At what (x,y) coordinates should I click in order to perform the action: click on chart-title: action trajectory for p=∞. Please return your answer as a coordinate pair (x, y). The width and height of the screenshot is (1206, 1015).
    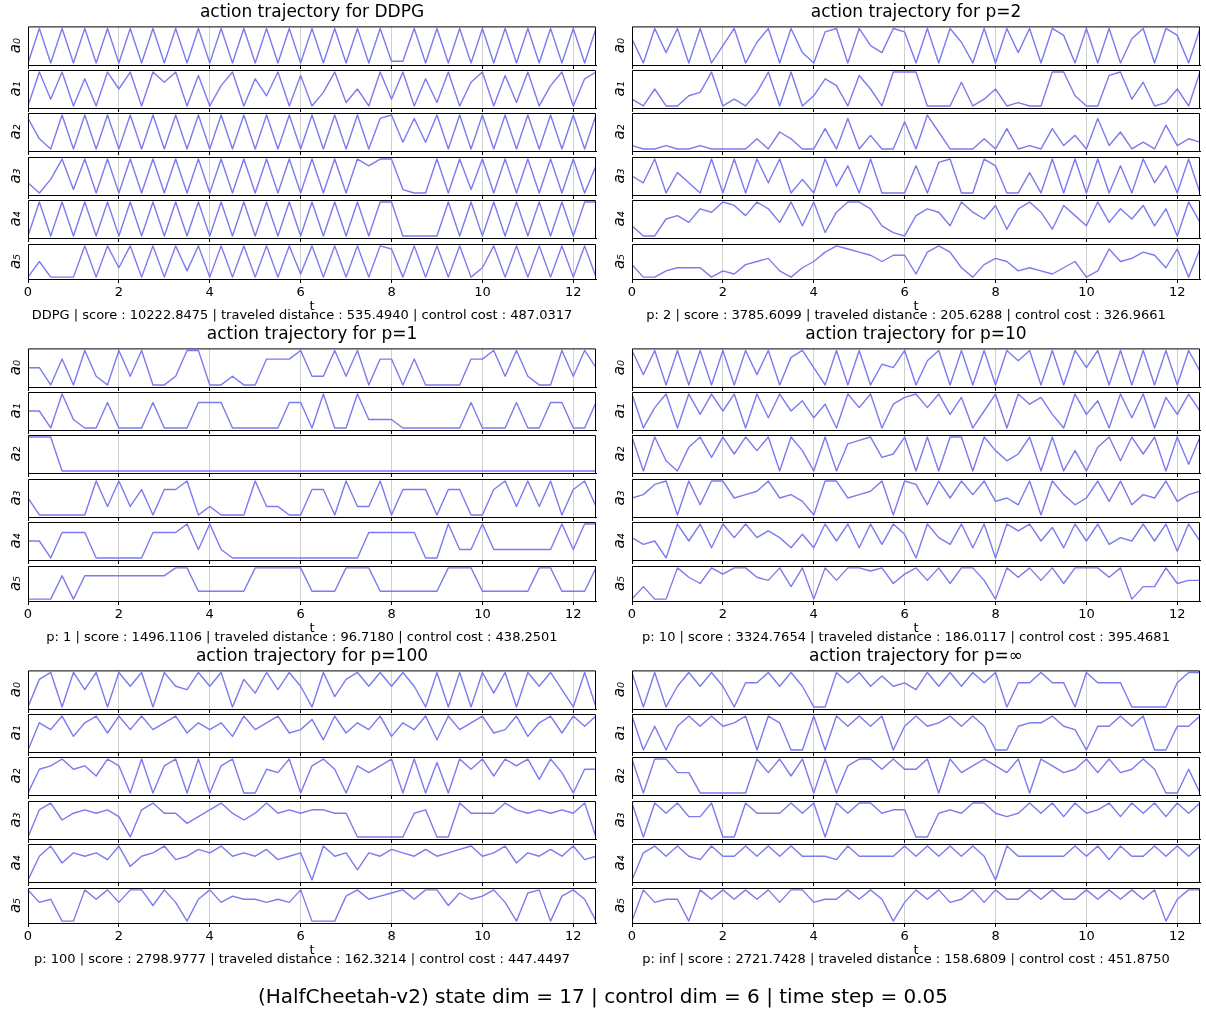
    Looking at the image, I should click on (916, 654).